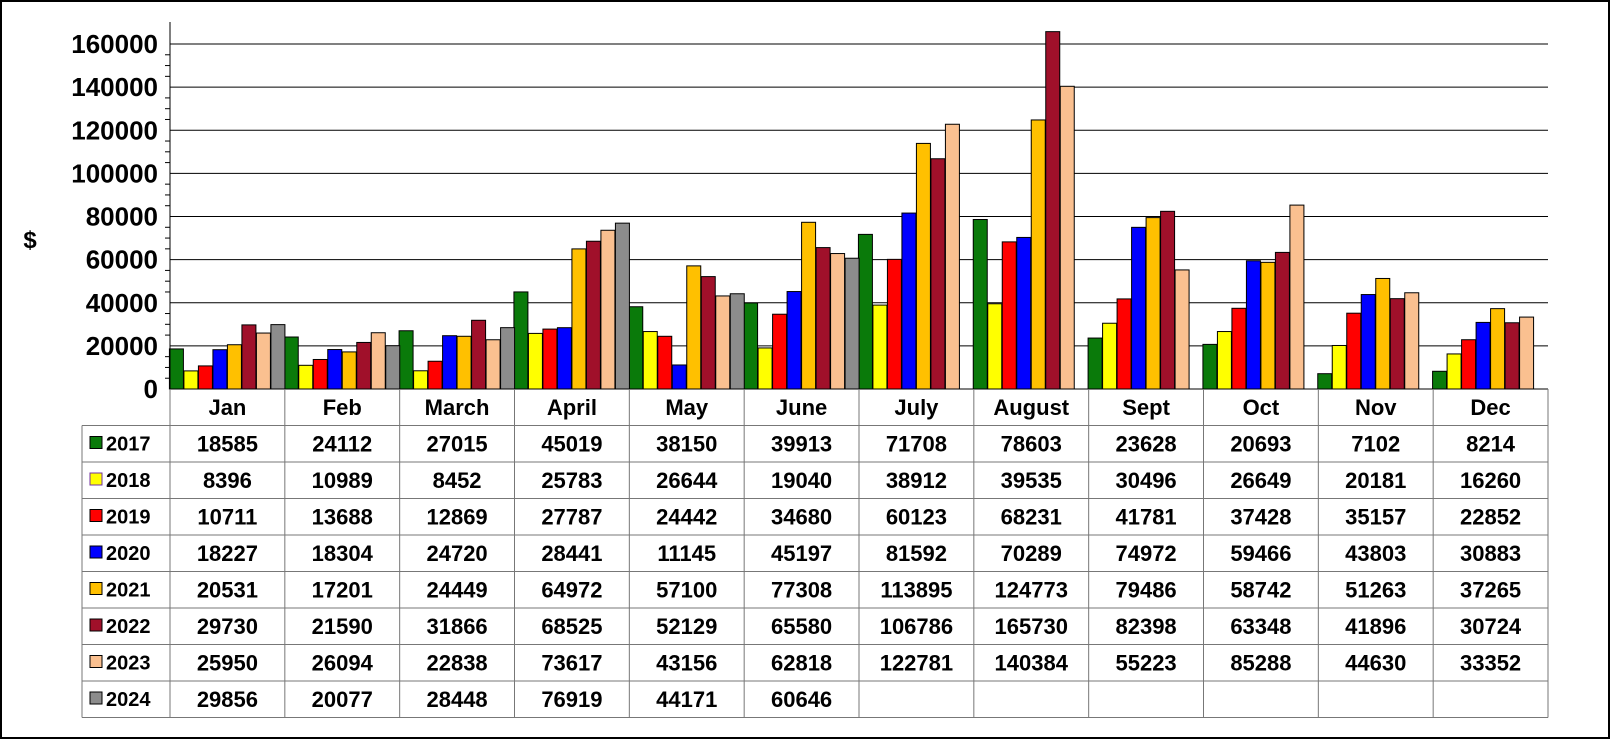 The width and height of the screenshot is (1610, 739). What do you see at coordinates (1260, 663) in the screenshot?
I see `data-label: 85288` at bounding box center [1260, 663].